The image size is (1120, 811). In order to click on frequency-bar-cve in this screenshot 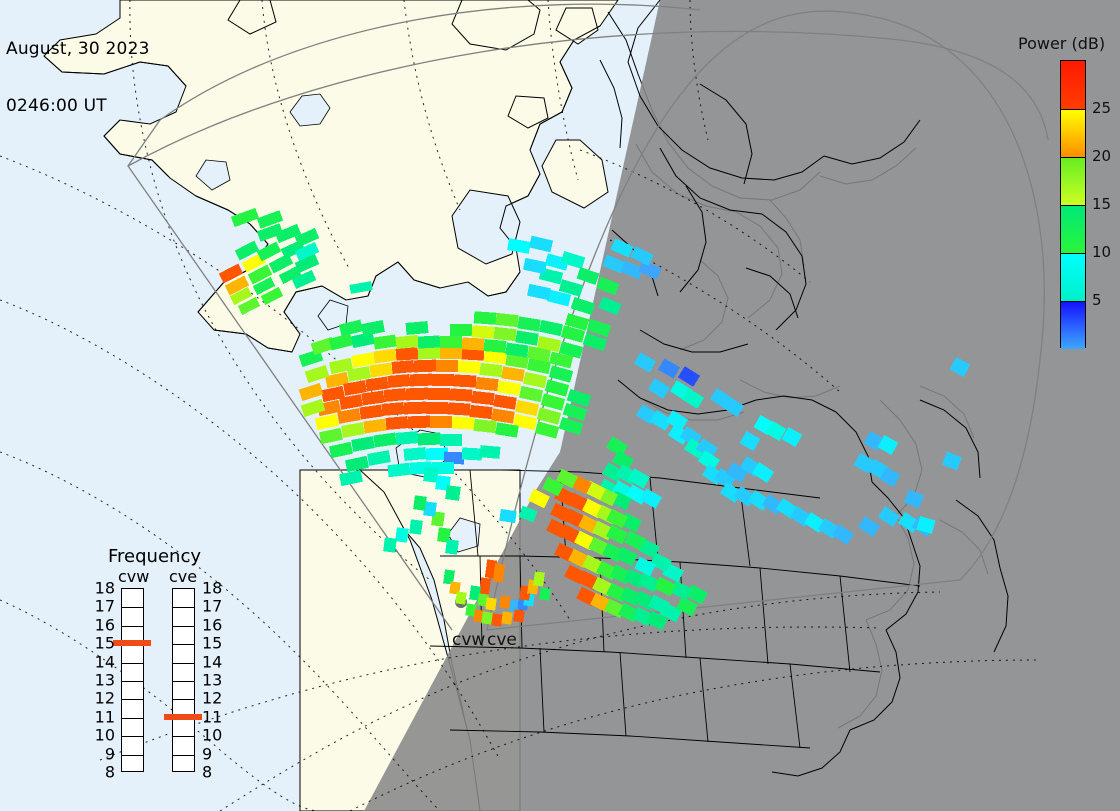, I will do `click(183, 680)`.